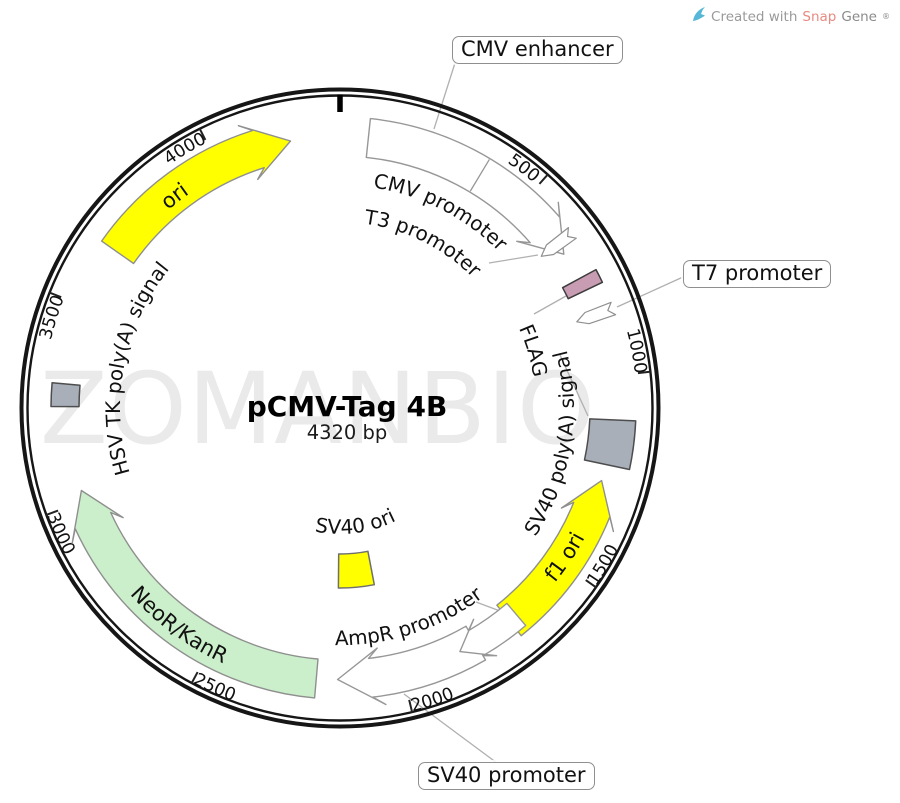 The image size is (900, 803). I want to click on plasmid-title-block: pCMV-Tag 4B 4320 bp, so click(347, 417).